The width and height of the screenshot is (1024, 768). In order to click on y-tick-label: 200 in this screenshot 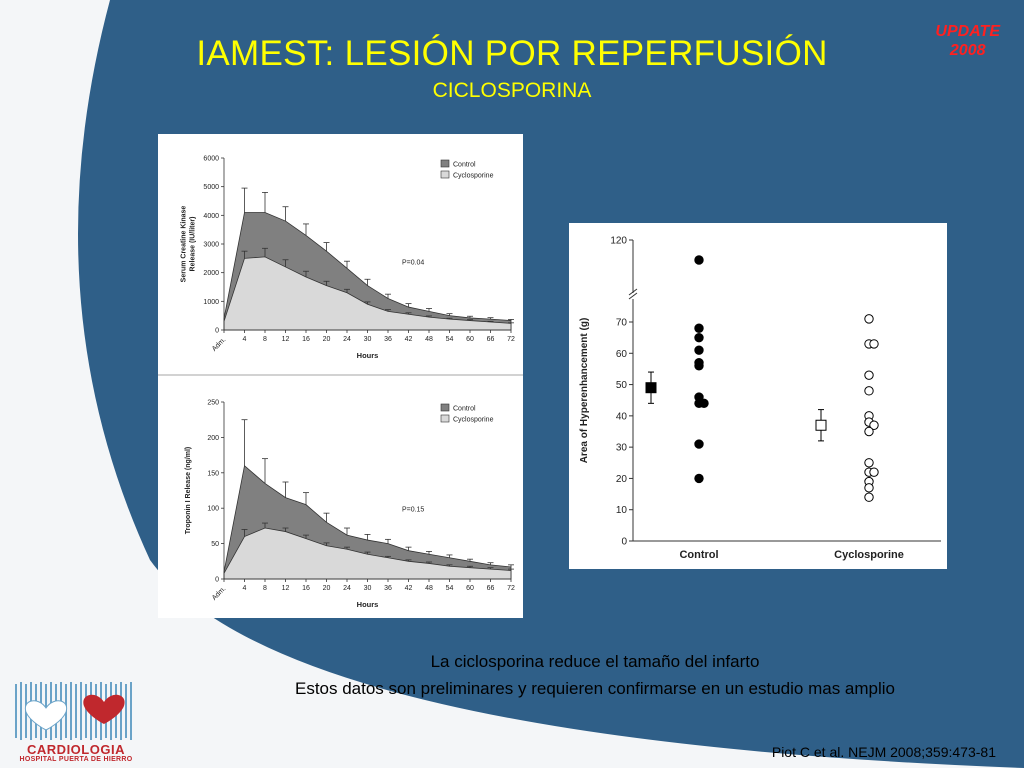, I will do `click(213, 438)`.